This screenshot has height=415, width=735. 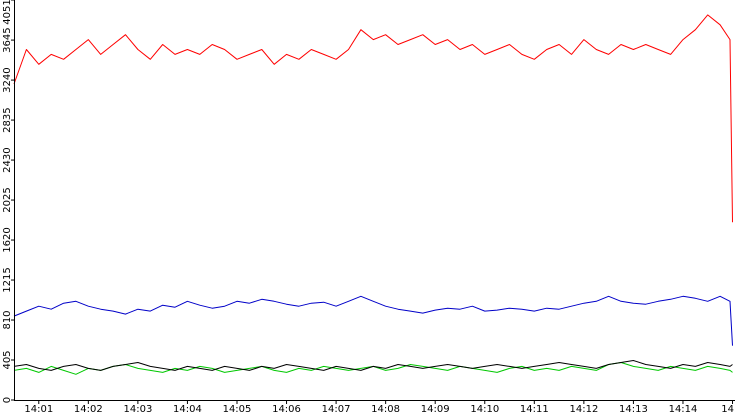 I want to click on x-tick-label: 14:10, so click(x=484, y=409).